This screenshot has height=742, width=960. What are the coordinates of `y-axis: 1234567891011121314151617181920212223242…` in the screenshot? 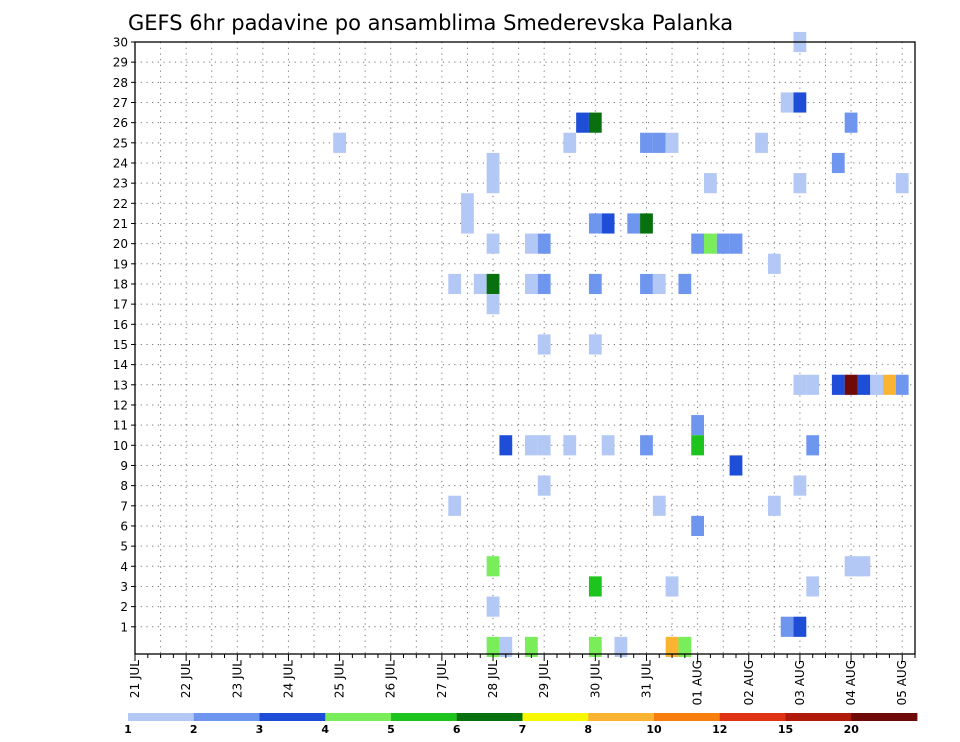 It's located at (124, 335).